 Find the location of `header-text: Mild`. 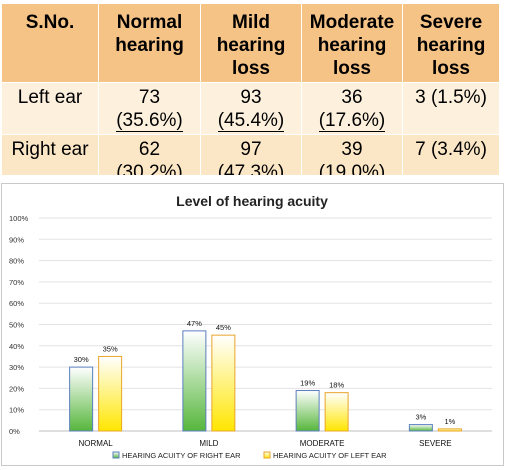

header-text: Mild is located at coordinates (251, 22).